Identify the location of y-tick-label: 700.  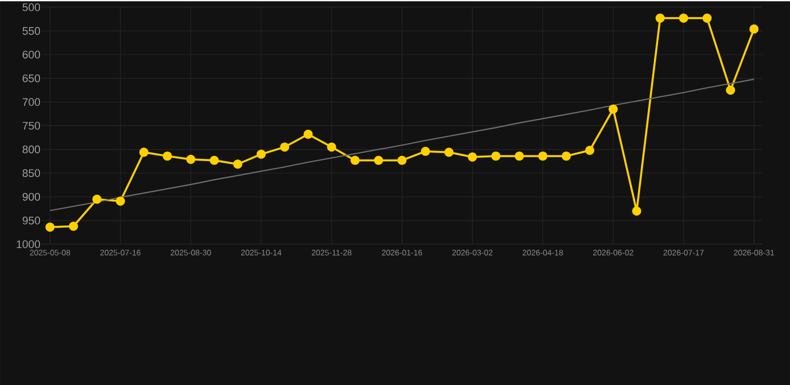
(31, 102).